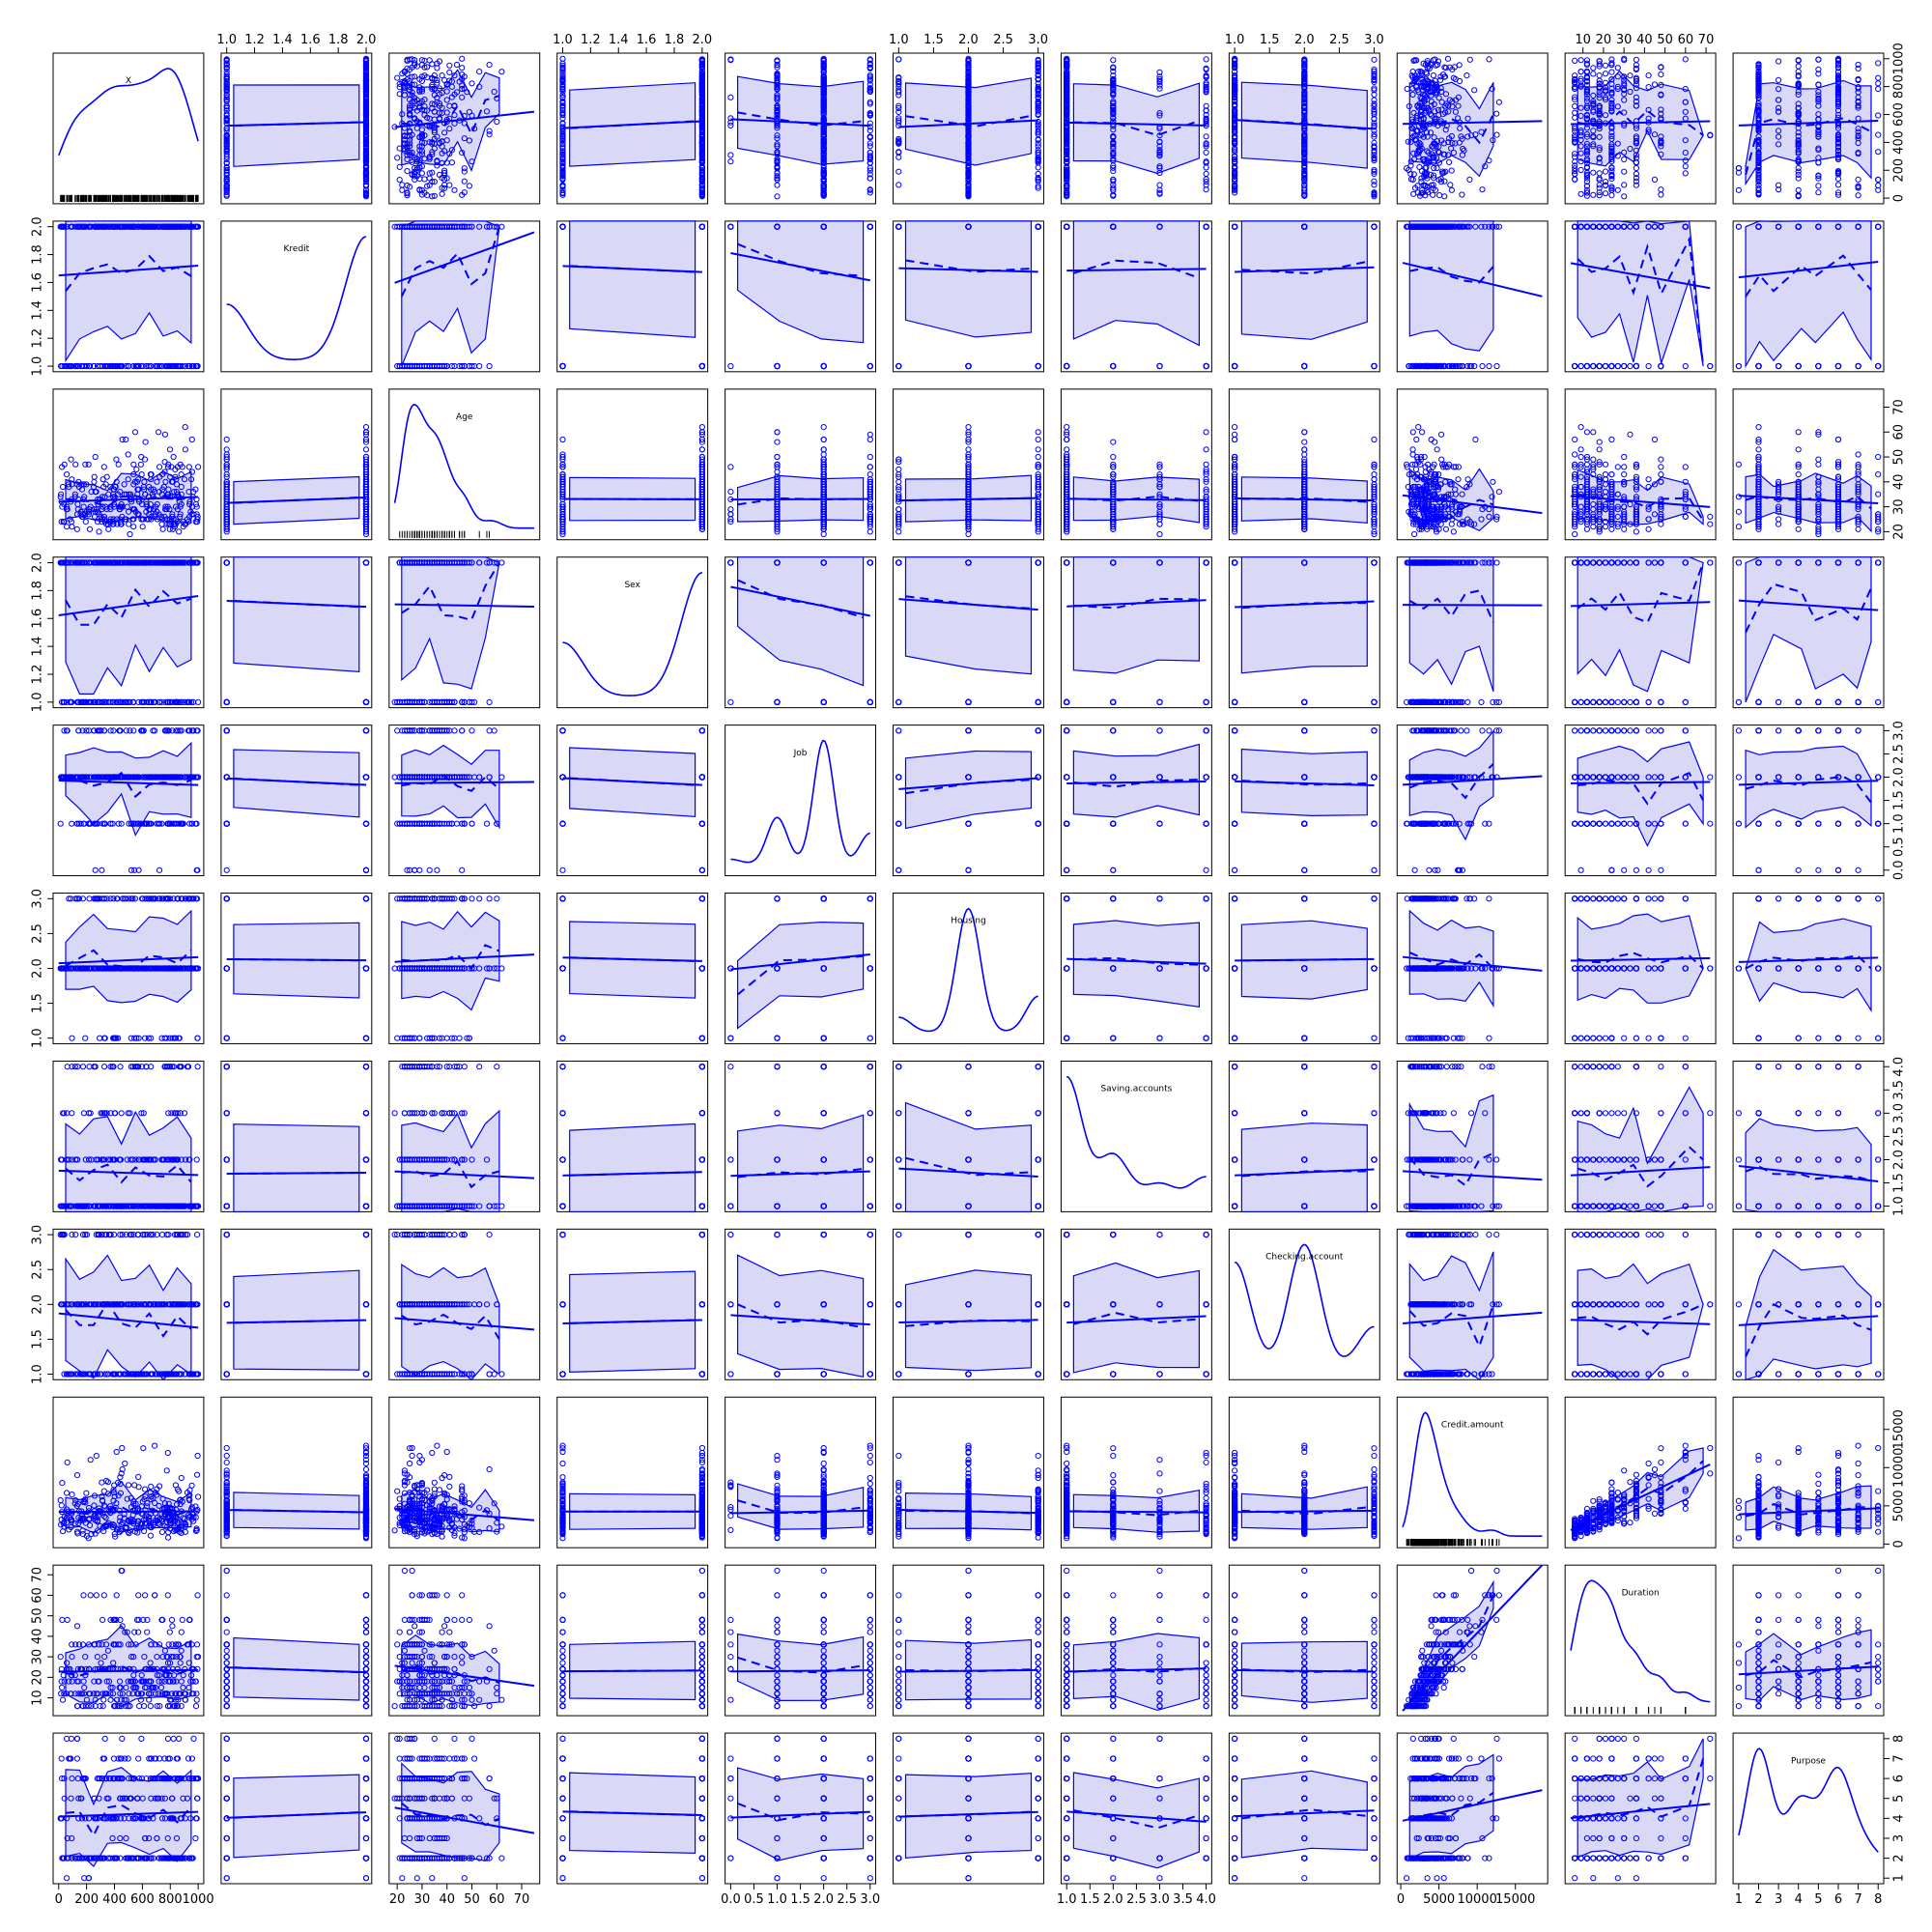  I want to click on panel-Kredit-Kredit: Kredit, so click(296, 296).